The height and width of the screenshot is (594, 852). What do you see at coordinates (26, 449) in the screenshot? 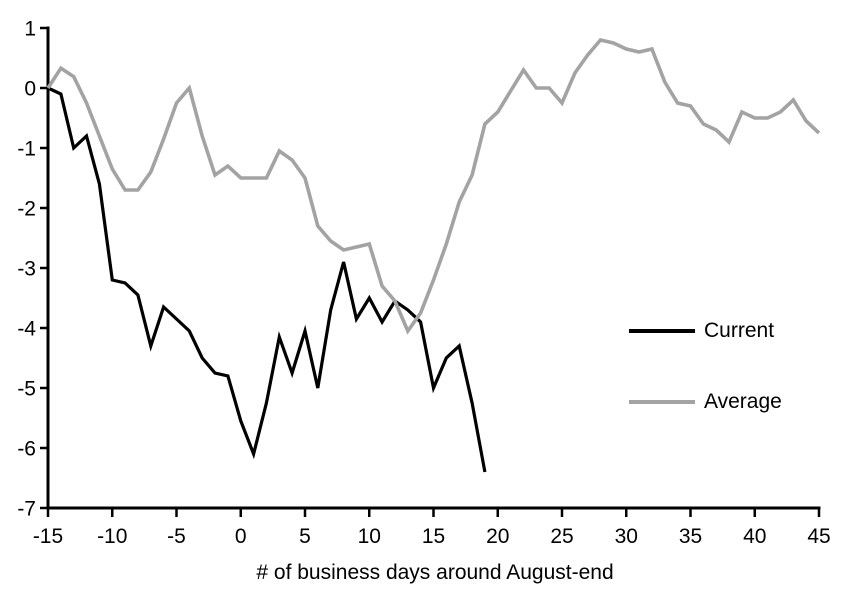
I see `y-tick-label: -6` at bounding box center [26, 449].